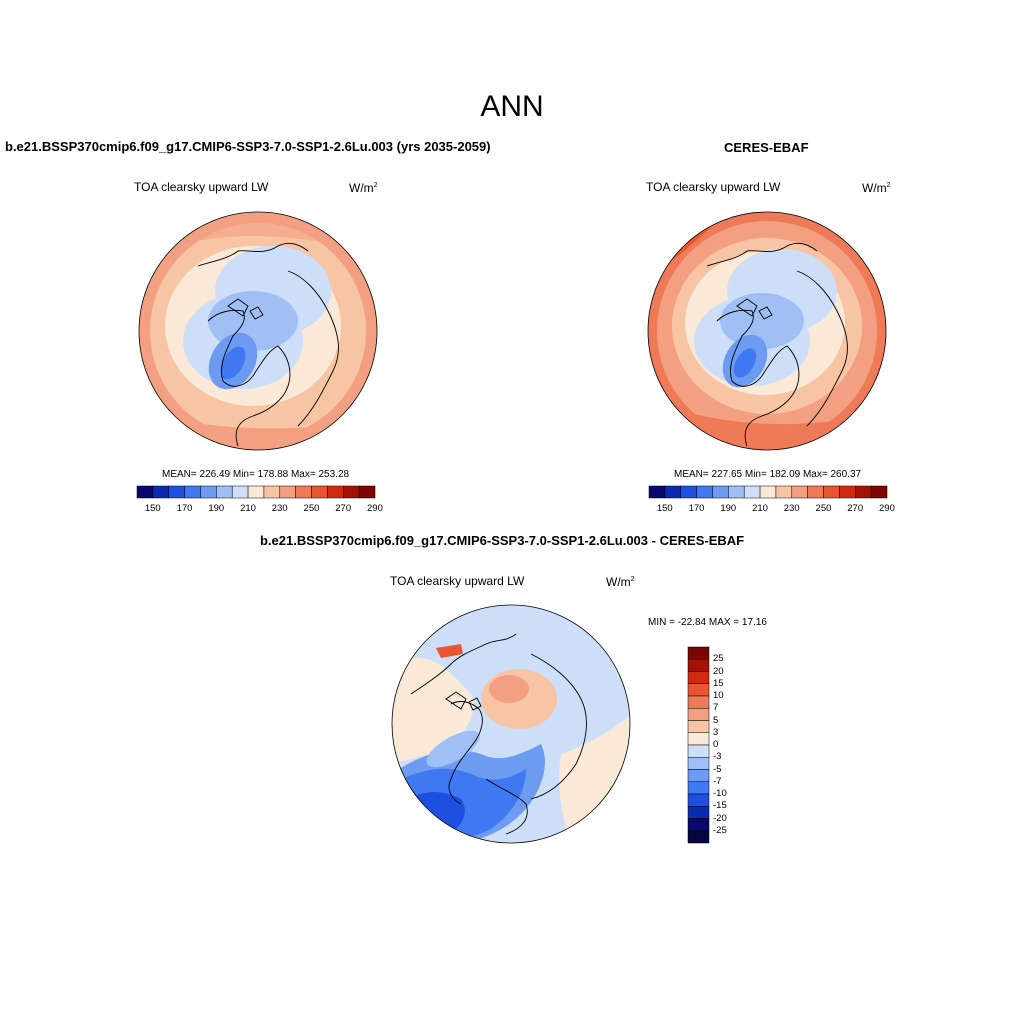 The height and width of the screenshot is (1024, 1024). What do you see at coordinates (772, 509) in the screenshot?
I see `panel2-colorbar-labels: 150 170 190 210 230 250 270 290` at bounding box center [772, 509].